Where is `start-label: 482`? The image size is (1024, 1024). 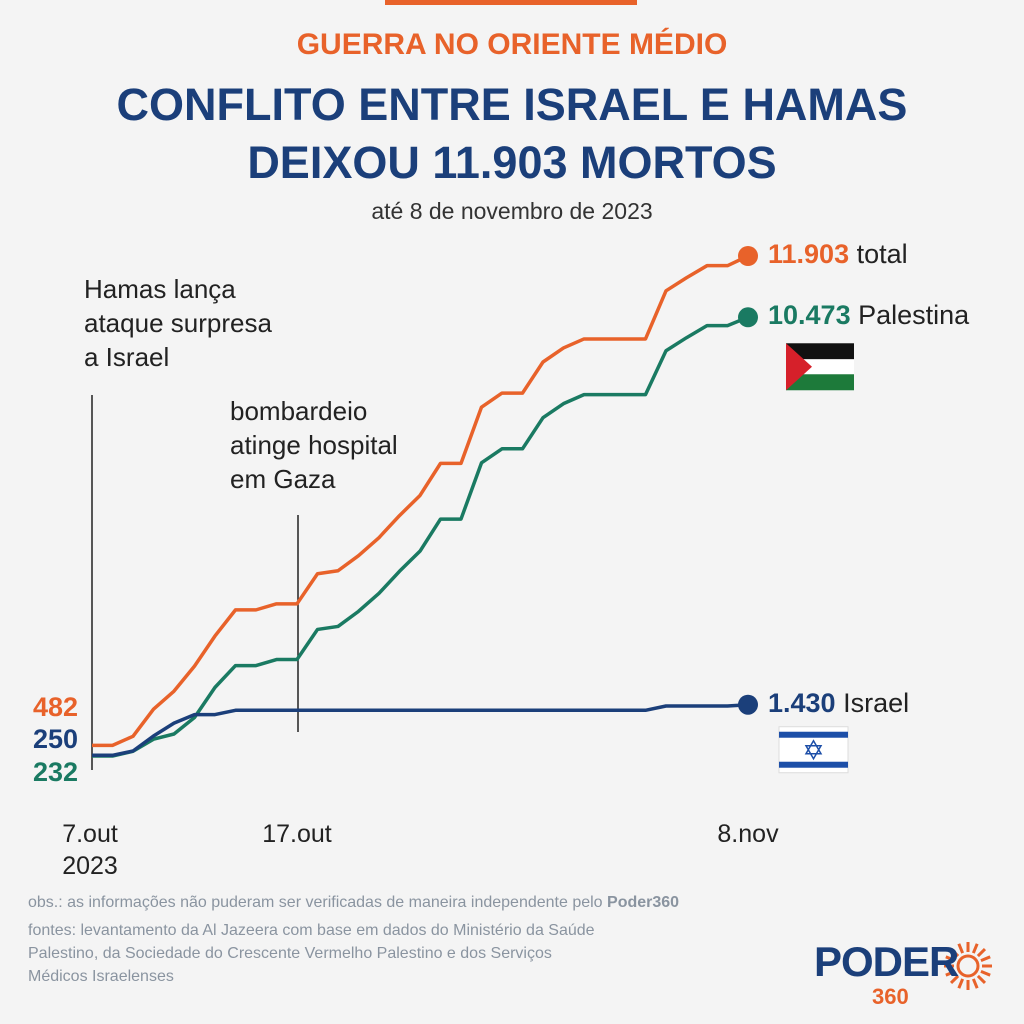 start-label: 482 is located at coordinates (55, 707).